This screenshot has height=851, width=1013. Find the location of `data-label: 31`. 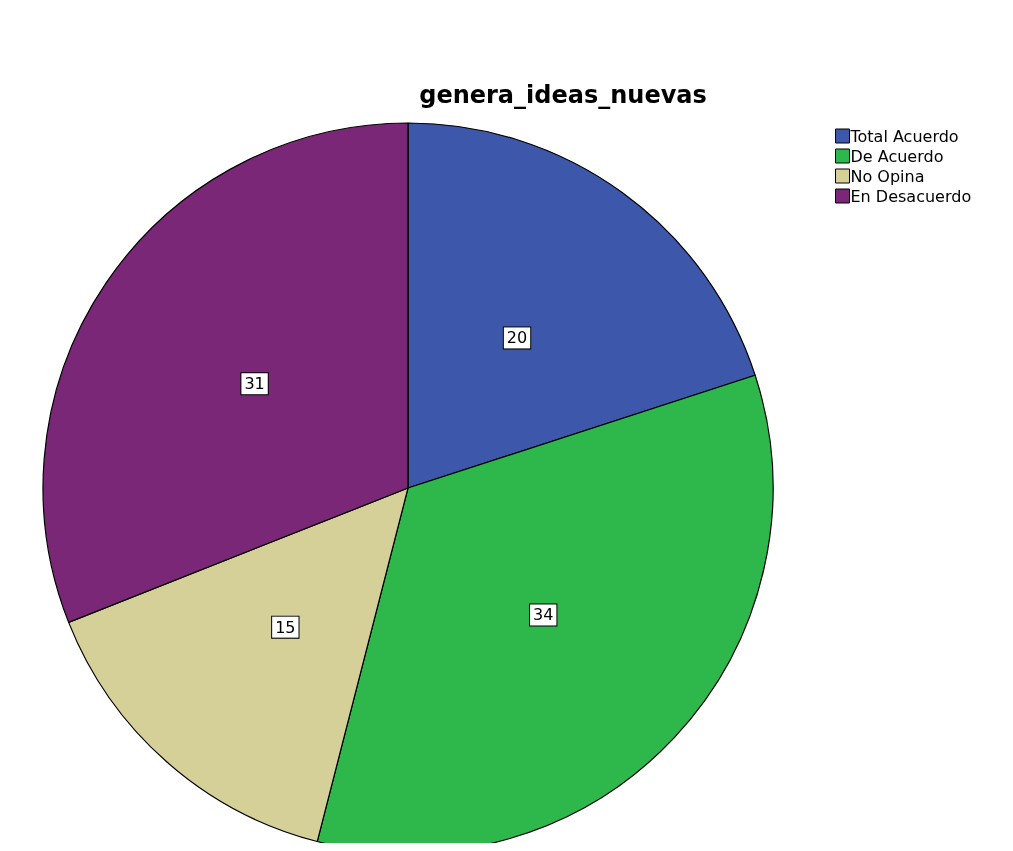

data-label: 31 is located at coordinates (254, 384).